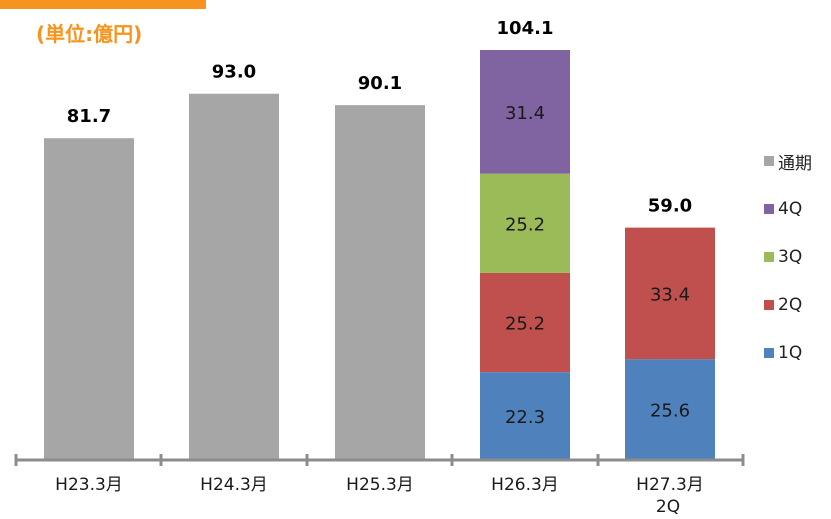  I want to click on data-label: 31.4, so click(525, 113).